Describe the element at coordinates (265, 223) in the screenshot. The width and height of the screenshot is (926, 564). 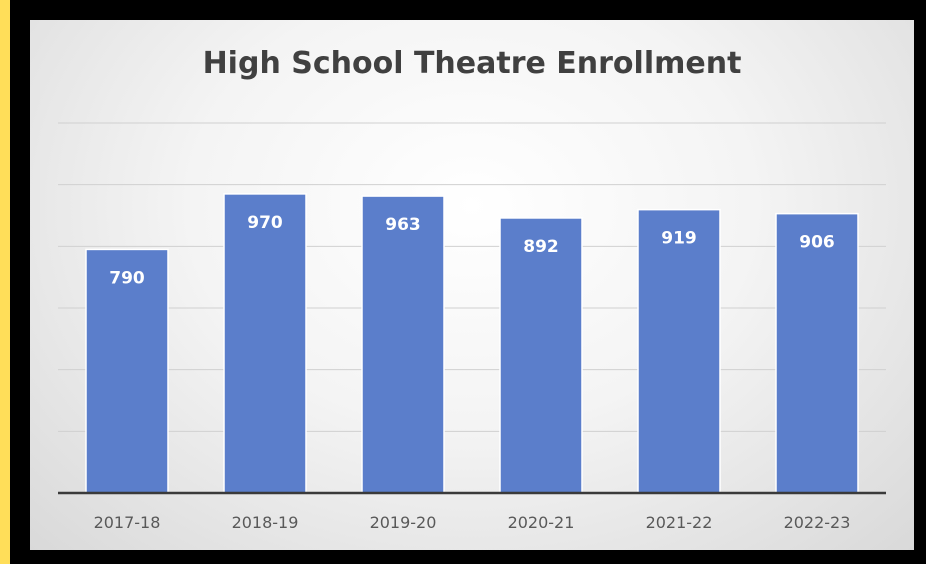
I see `data-label-2018-19: 970` at that location.